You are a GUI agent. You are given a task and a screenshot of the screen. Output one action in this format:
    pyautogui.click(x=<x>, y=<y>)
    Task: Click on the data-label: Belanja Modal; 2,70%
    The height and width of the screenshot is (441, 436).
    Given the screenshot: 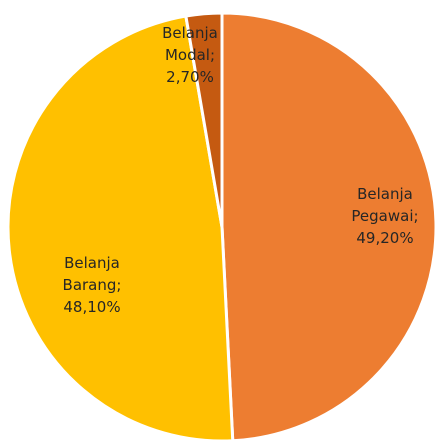 What is the action you would take?
    pyautogui.click(x=190, y=55)
    